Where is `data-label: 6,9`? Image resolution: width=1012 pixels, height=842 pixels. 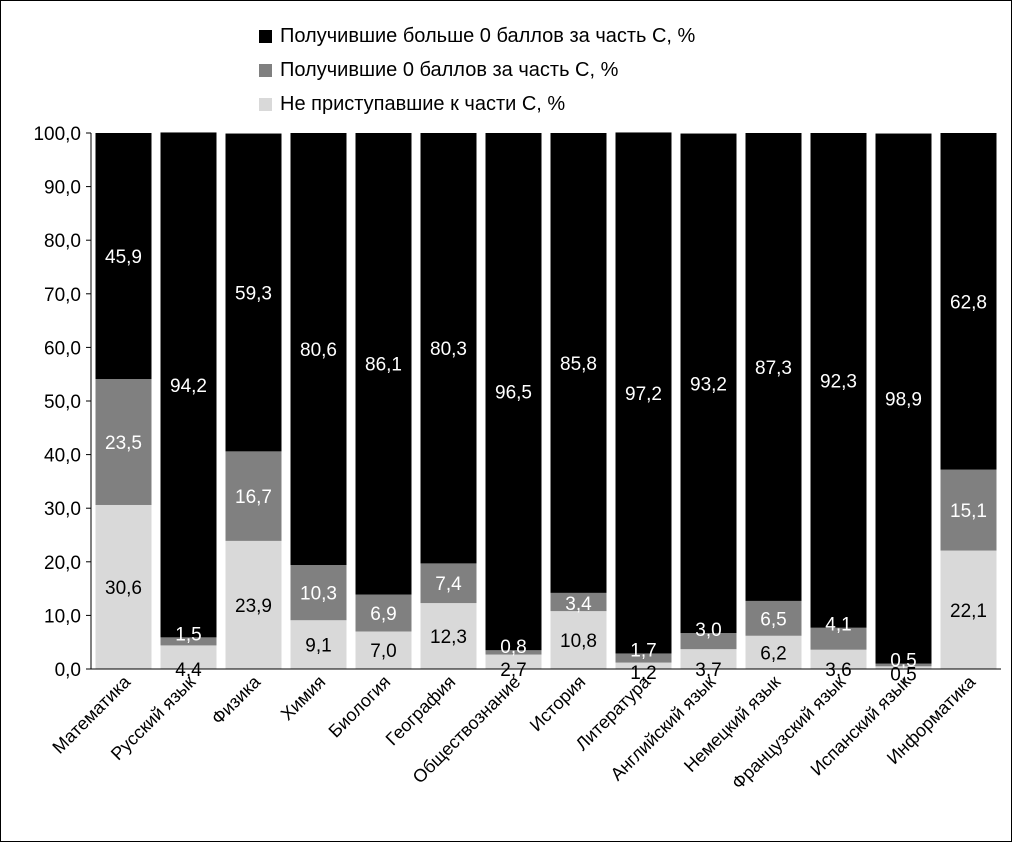
data-label: 6,9 is located at coordinates (383, 614).